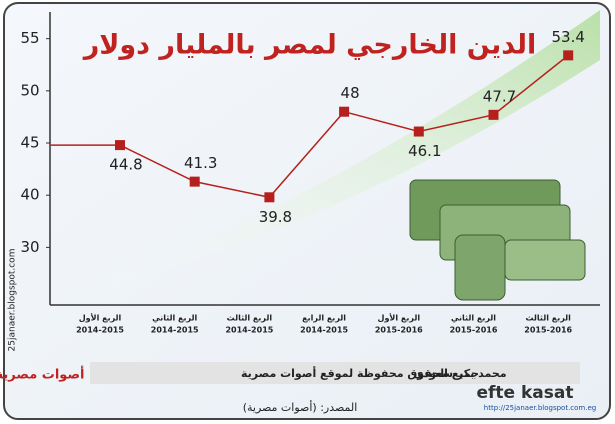 This screenshot has width=615, height=424. What do you see at coordinates (499, 96) in the screenshot?
I see `value-label: 47.7` at bounding box center [499, 96].